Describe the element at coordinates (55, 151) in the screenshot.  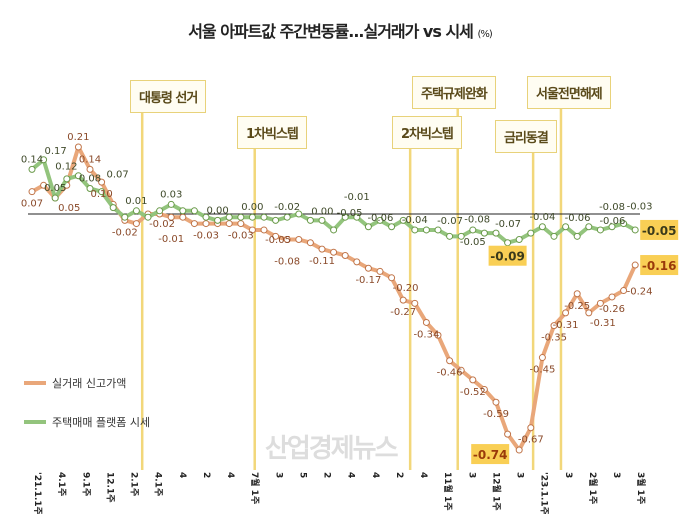
I see `data-label: 0.17` at that location.